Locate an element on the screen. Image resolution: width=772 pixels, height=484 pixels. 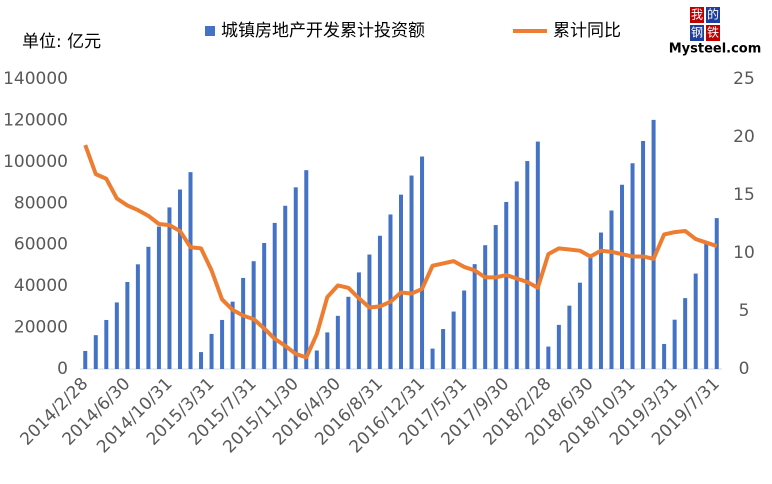
y2-tick-label: 5 is located at coordinates (744, 311).